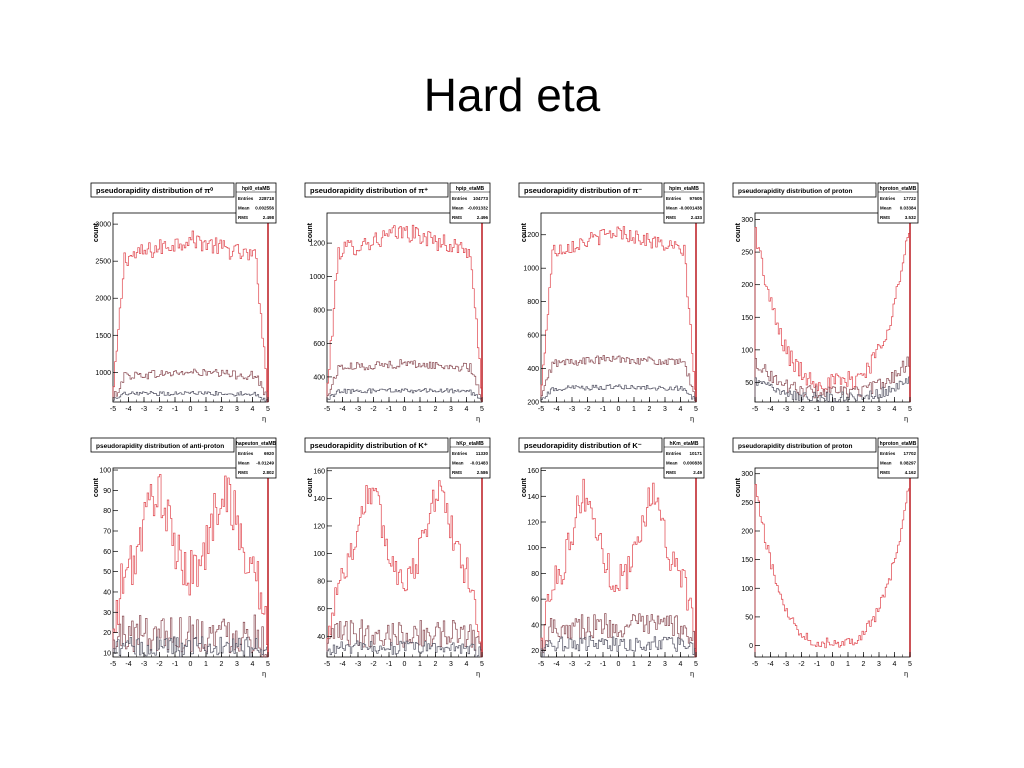 This screenshot has width=1024, height=768. I want to click on y-tick-label: 40, so click(107, 592).